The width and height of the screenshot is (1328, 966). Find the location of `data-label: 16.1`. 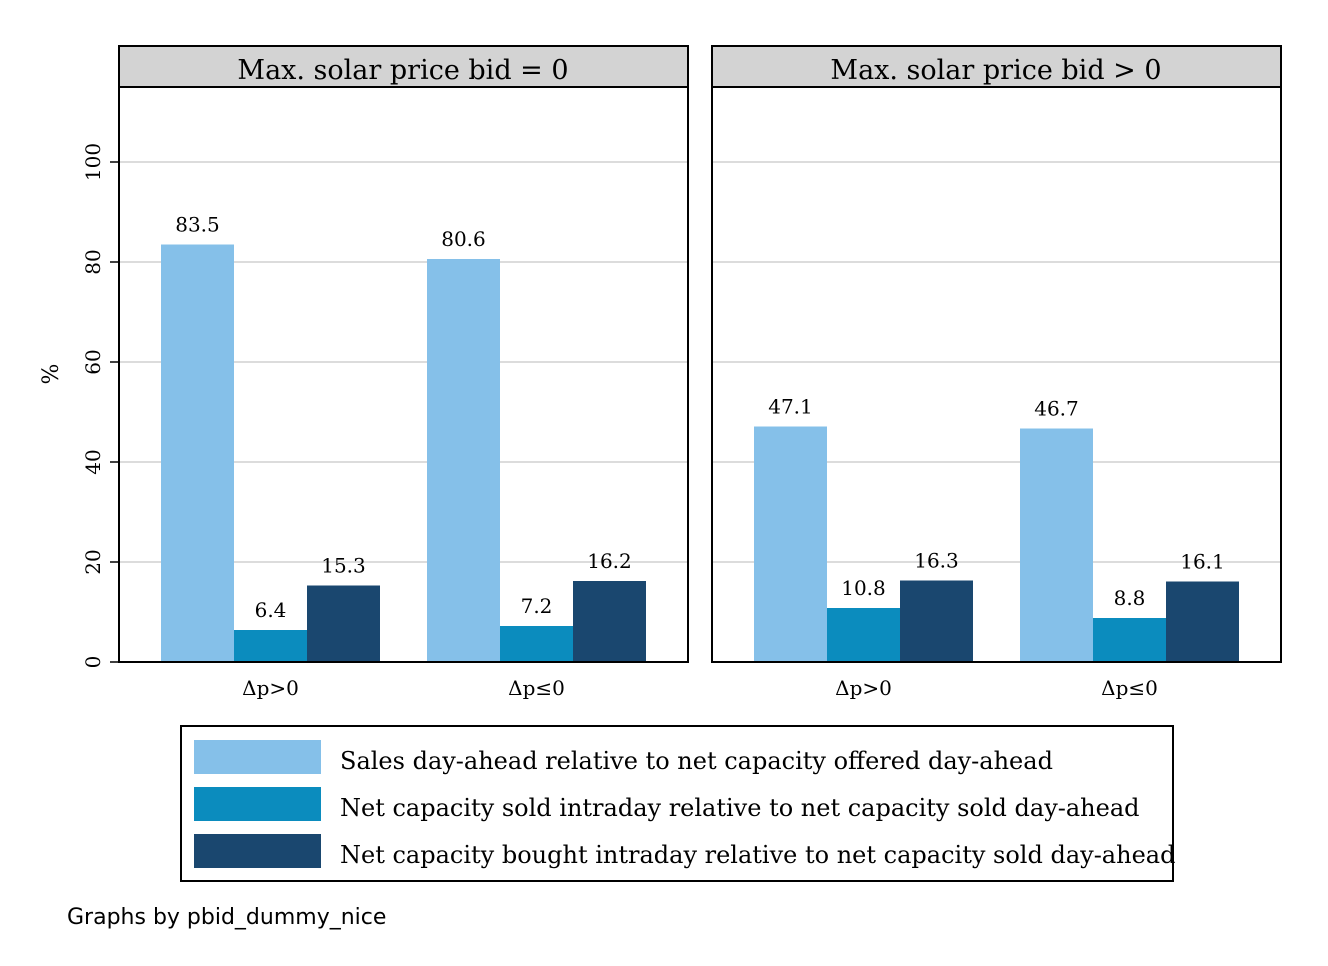

data-label: 16.1 is located at coordinates (1202, 562).